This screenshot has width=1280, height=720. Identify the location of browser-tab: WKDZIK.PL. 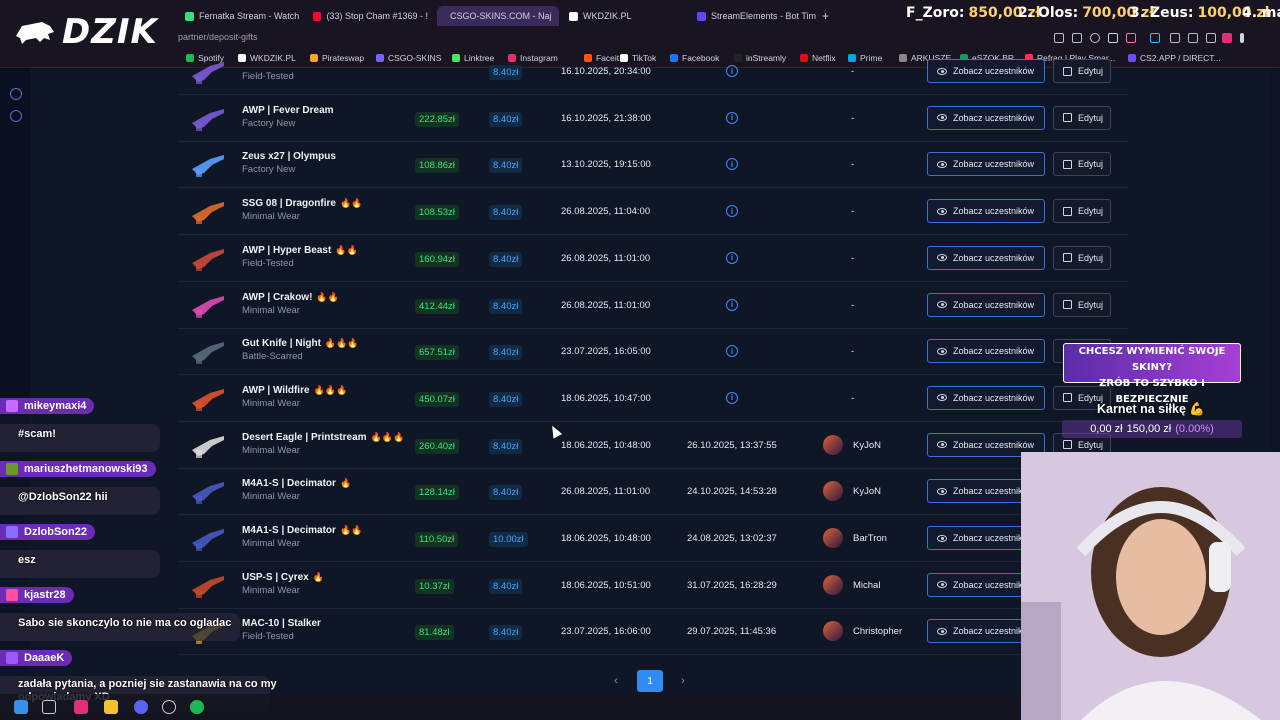
(630, 16).